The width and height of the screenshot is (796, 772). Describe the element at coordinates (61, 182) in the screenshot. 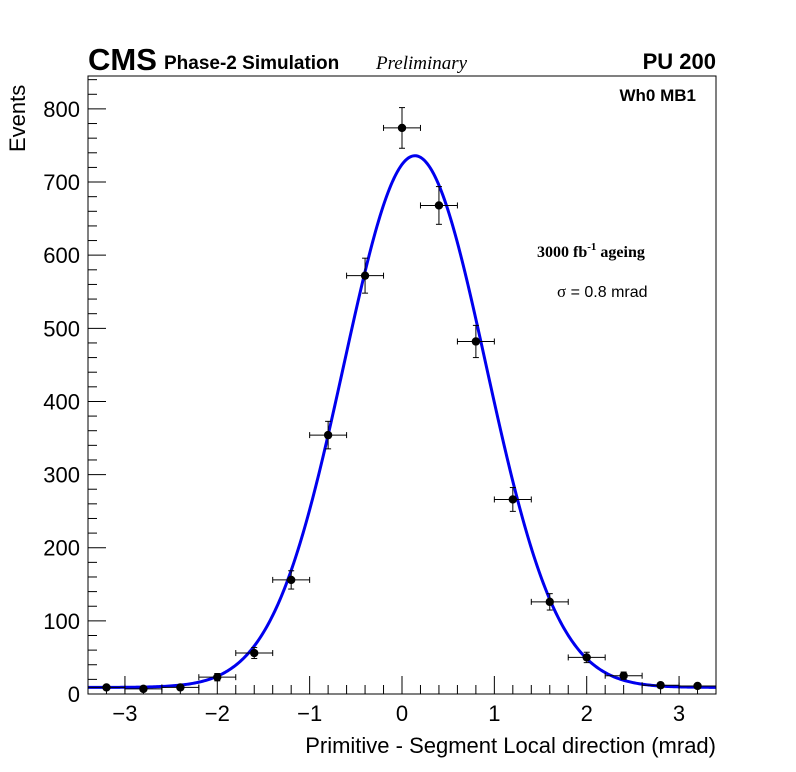

I see `y-tick-label: 700` at that location.